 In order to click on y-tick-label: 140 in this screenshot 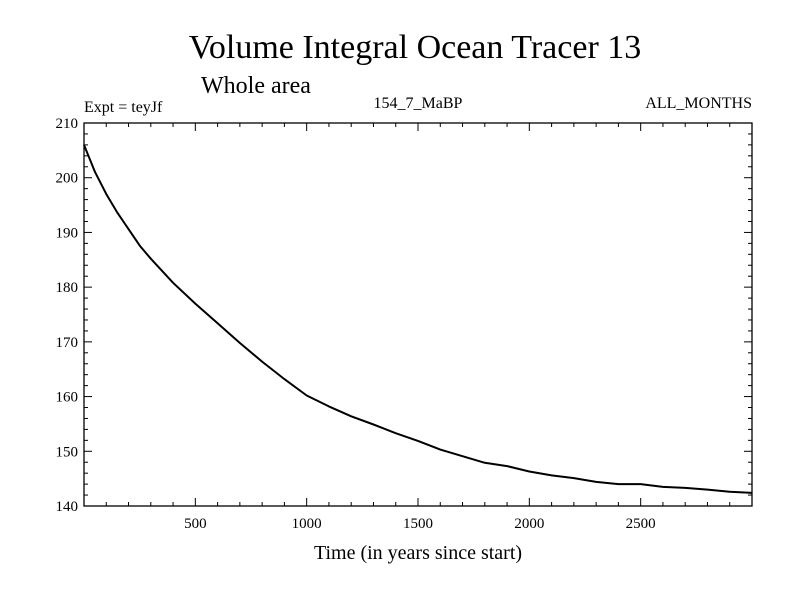, I will do `click(67, 507)`.